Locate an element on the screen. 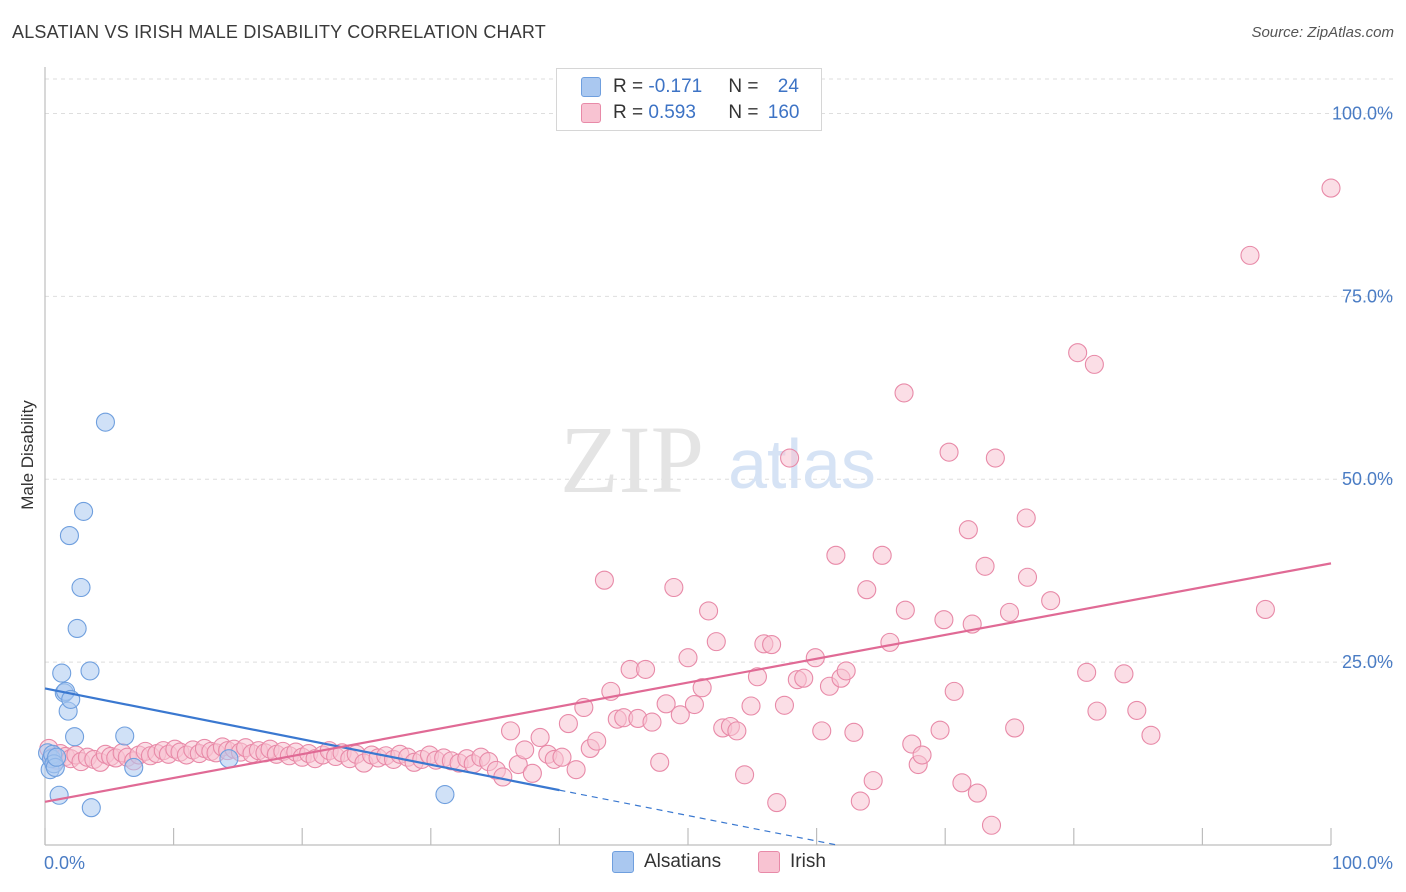 The width and height of the screenshot is (1406, 892). legend-r-label: R = is located at coordinates (631, 86).